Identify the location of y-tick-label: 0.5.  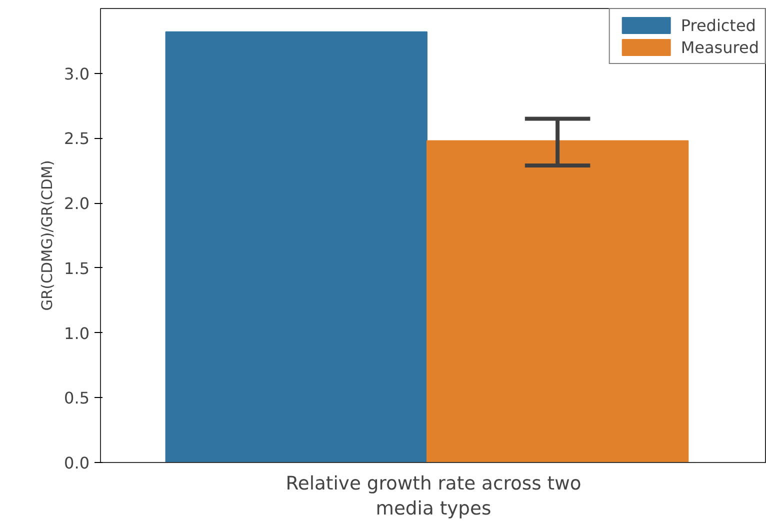
(77, 398).